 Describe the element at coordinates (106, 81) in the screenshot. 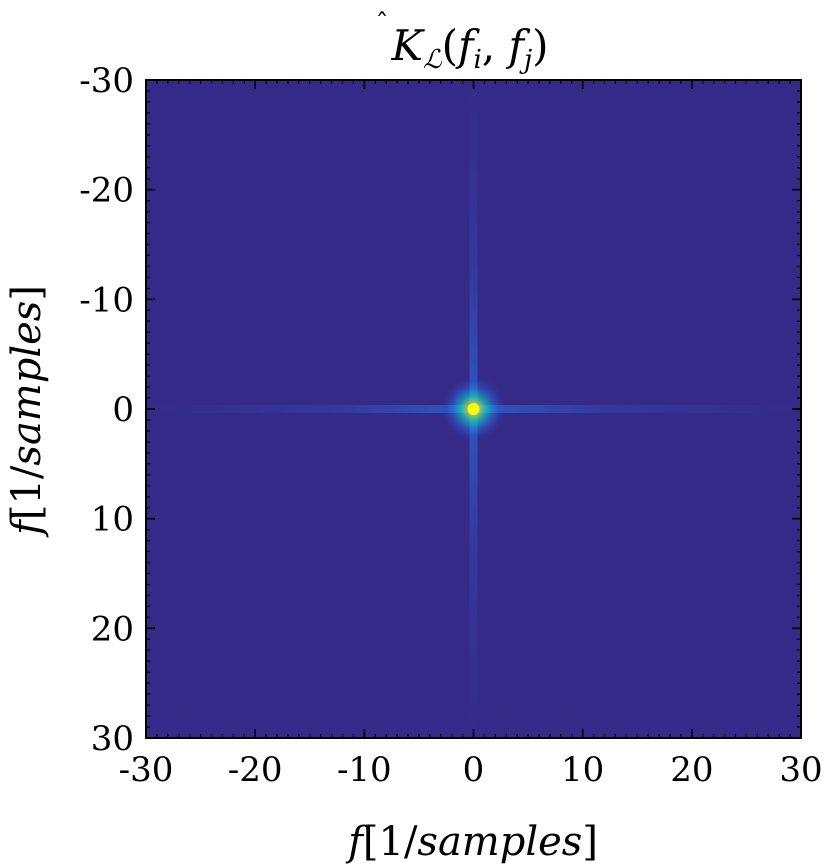

I see `y-tick-label: -30` at that location.